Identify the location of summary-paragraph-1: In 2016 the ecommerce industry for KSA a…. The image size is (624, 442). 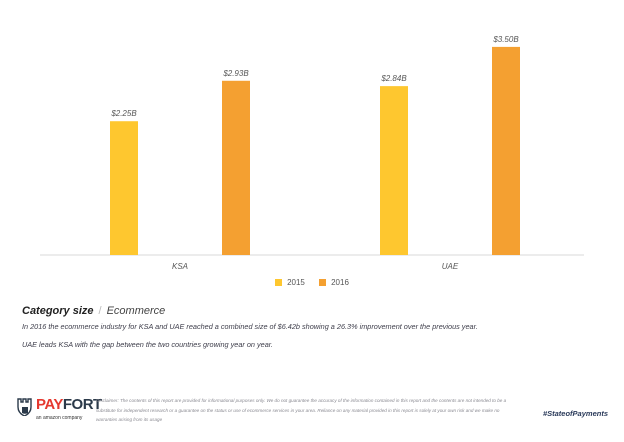
(250, 326).